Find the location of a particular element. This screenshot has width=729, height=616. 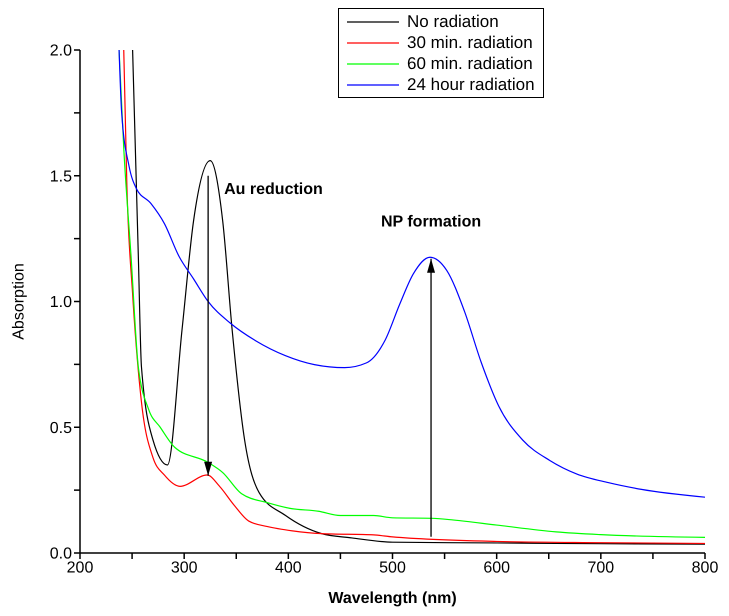

legend-label: 24 hour radiation is located at coordinates (471, 84).